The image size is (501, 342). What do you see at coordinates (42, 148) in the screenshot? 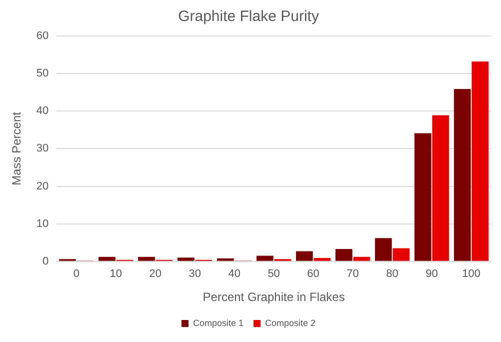
I see `y-tick-label: 30` at bounding box center [42, 148].